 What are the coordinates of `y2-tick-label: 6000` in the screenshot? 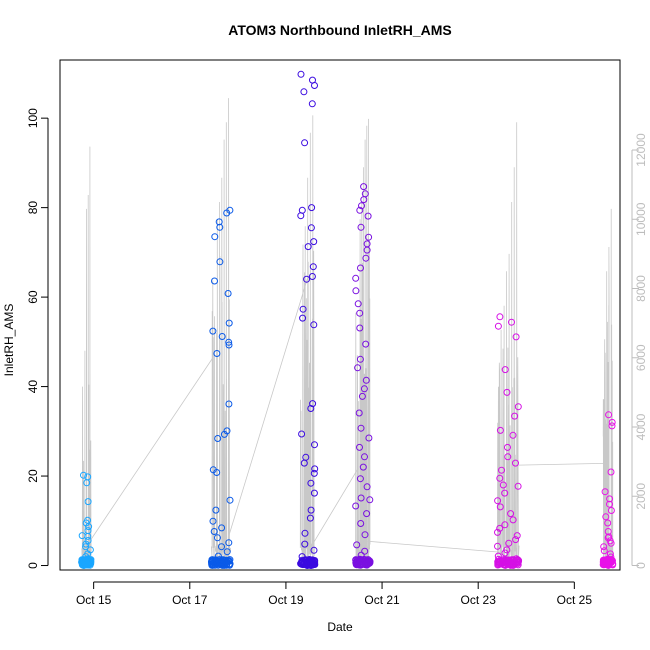 It's located at (641, 357).